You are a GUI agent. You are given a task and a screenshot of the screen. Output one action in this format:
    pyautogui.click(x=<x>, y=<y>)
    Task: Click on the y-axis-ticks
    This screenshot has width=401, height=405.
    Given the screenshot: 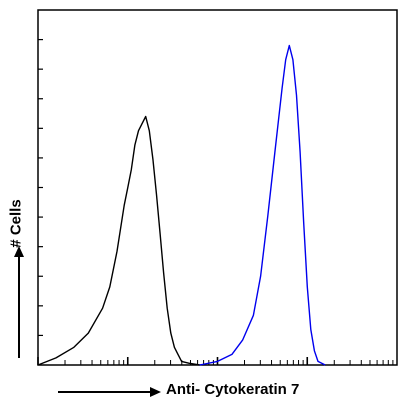 What is the action you would take?
    pyautogui.click(x=40, y=187)
    